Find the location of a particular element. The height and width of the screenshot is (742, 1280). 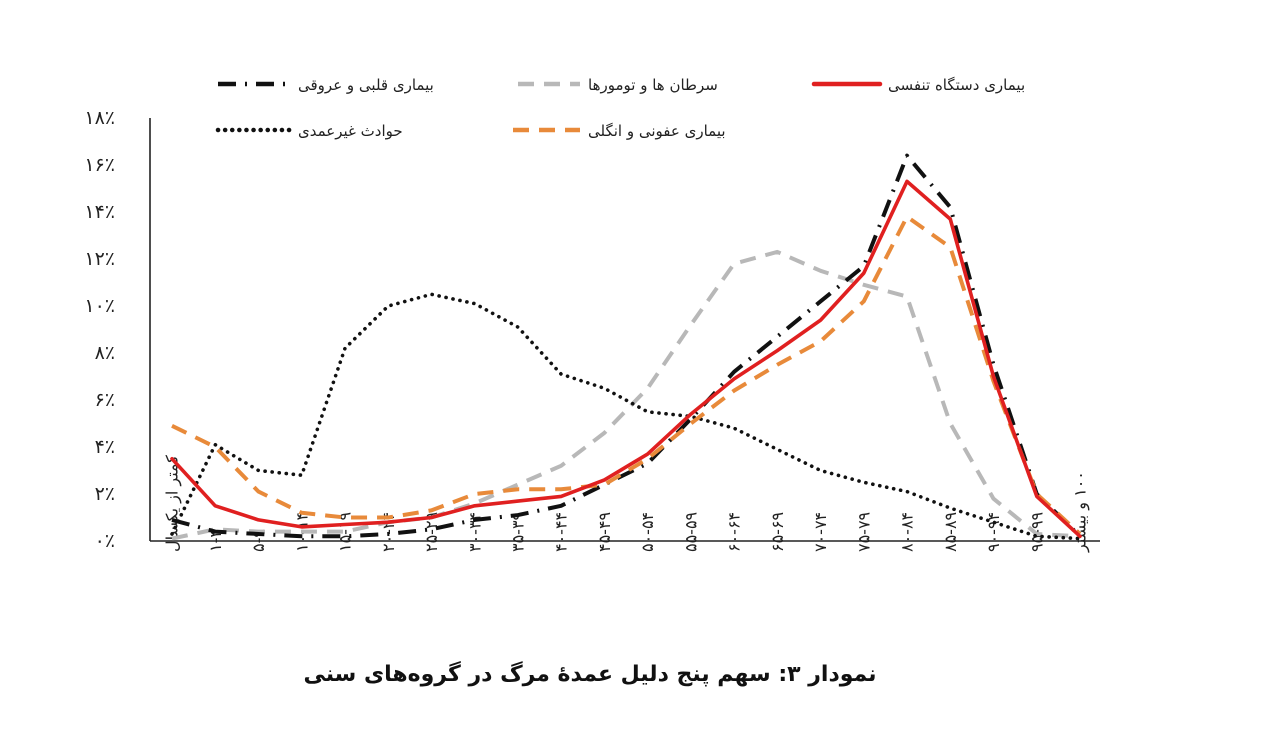

x-tick-label: ۱۵-۱۹ is located at coordinates (345, 532).